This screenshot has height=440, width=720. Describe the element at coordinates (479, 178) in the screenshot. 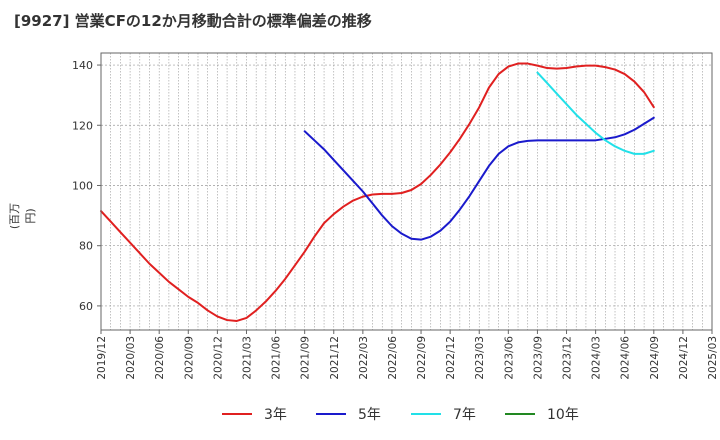

I see `series-line-5年` at that location.